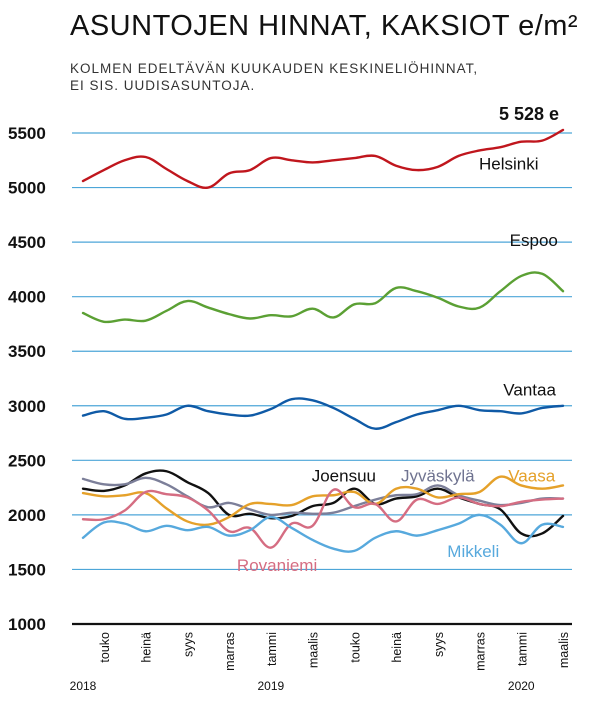 The width and height of the screenshot is (600, 719). What do you see at coordinates (27, 569) in the screenshot?
I see `y-tick-label: 1500` at bounding box center [27, 569].